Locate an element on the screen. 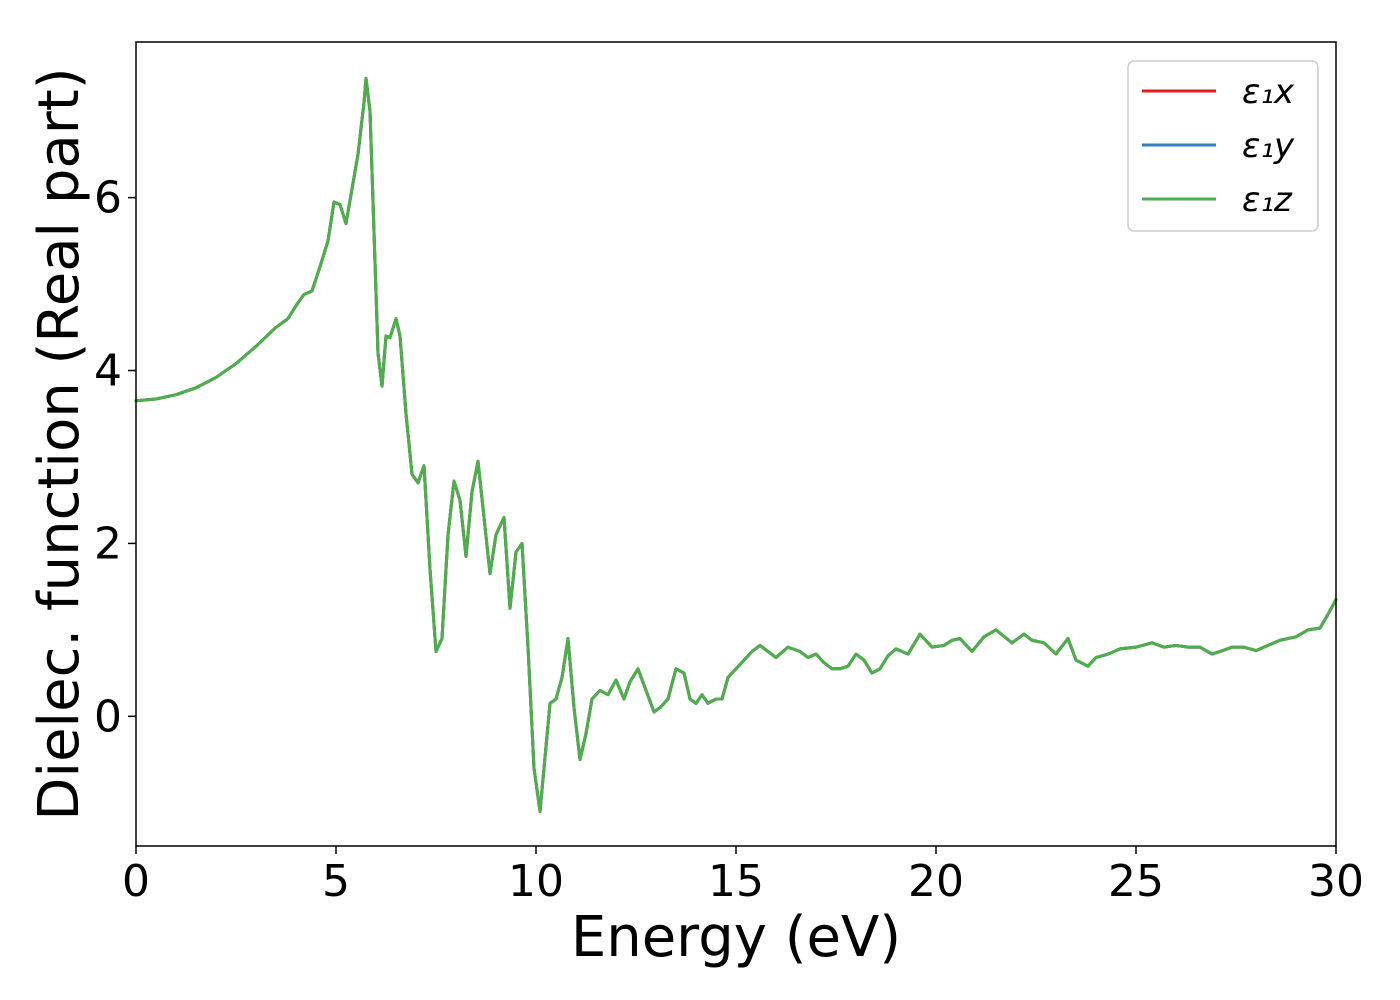 The width and height of the screenshot is (1400, 1000). x-tick-label: 10 is located at coordinates (536, 881).